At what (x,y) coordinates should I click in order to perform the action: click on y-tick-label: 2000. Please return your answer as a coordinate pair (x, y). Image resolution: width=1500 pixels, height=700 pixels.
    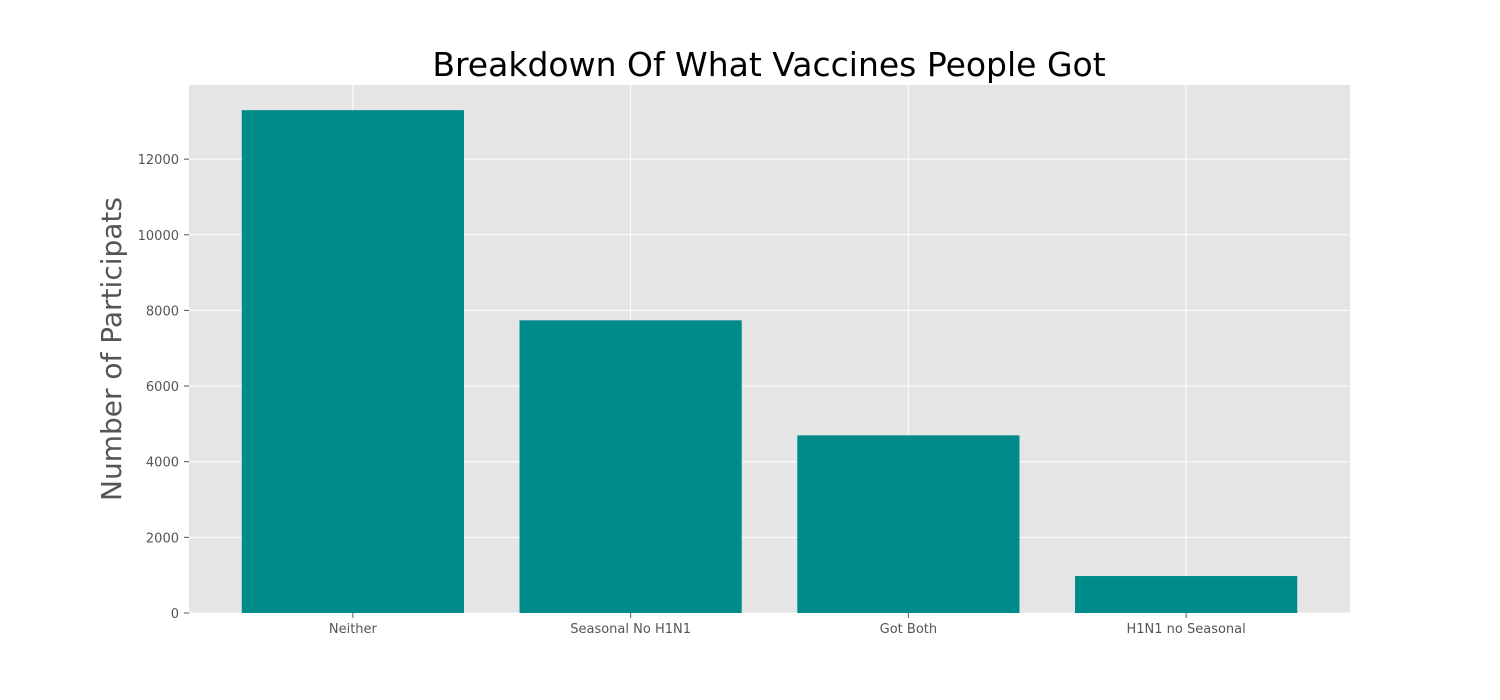
    Looking at the image, I should click on (162, 538).